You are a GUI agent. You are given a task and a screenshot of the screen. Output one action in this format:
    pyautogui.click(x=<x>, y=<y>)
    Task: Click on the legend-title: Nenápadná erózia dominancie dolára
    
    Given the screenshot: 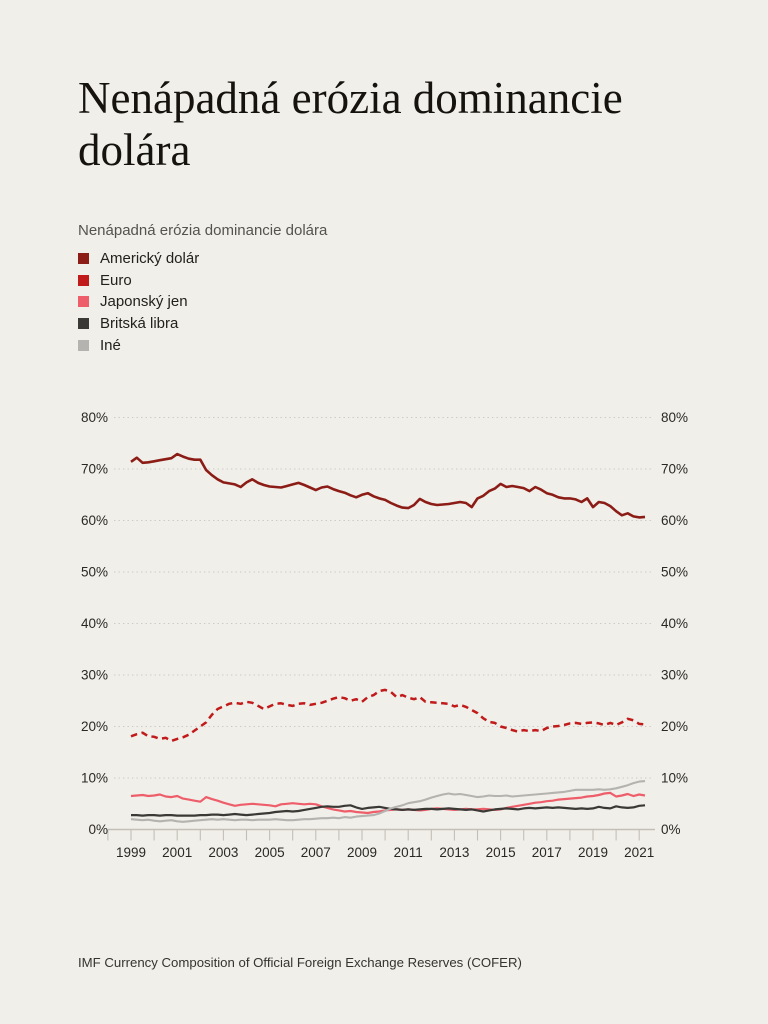 What is the action you would take?
    pyautogui.click(x=203, y=230)
    